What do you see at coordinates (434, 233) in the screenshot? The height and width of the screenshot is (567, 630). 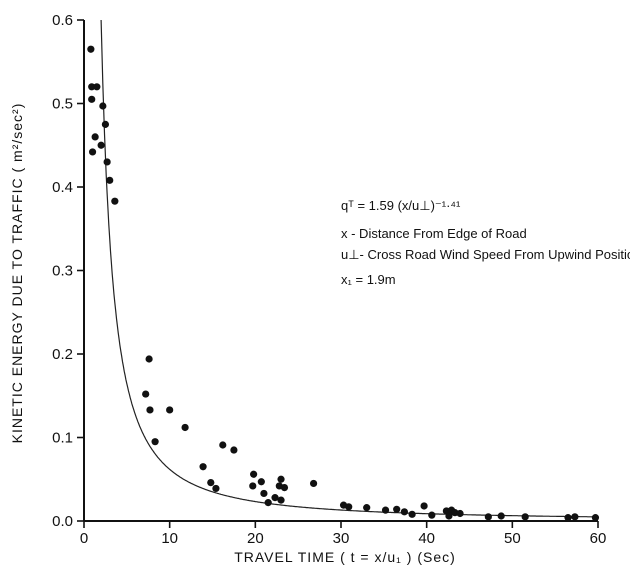 I see `x-definition-annotation: x - Distance From Edge of Road` at bounding box center [434, 233].